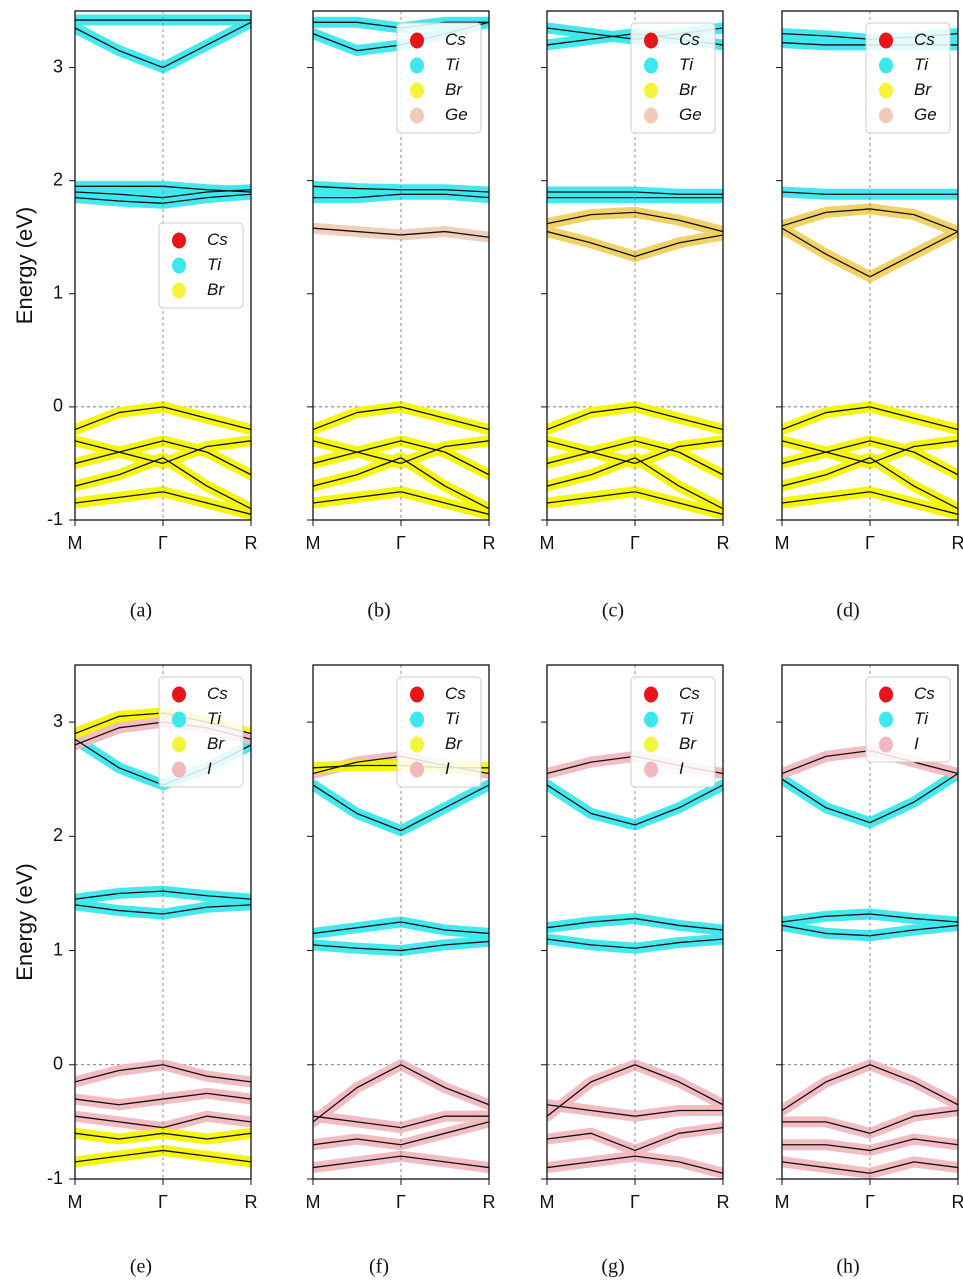 The height and width of the screenshot is (1281, 963). Describe the element at coordinates (58, 66) in the screenshot. I see `y-tick-label: 3` at that location.